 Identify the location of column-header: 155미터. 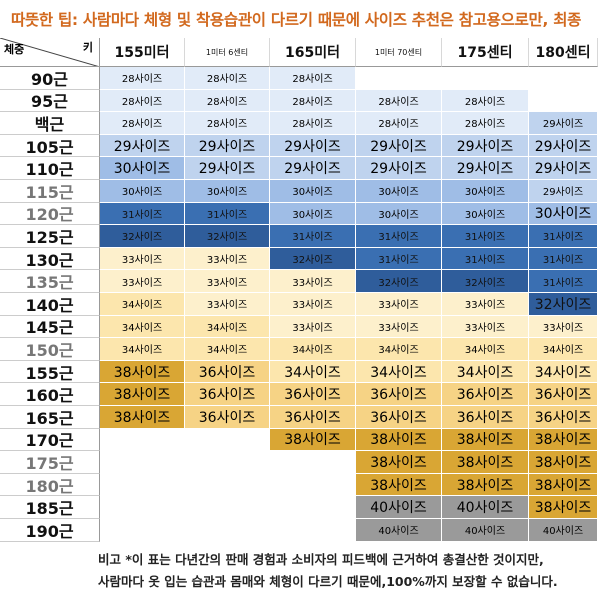
(142, 52).